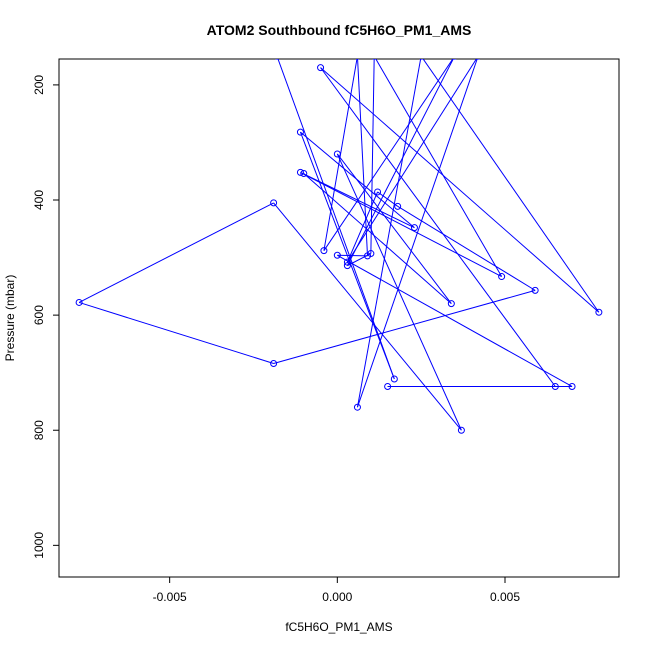 The height and width of the screenshot is (650, 650). What do you see at coordinates (505, 597) in the screenshot?
I see `x-tick-label: 0.005` at bounding box center [505, 597].